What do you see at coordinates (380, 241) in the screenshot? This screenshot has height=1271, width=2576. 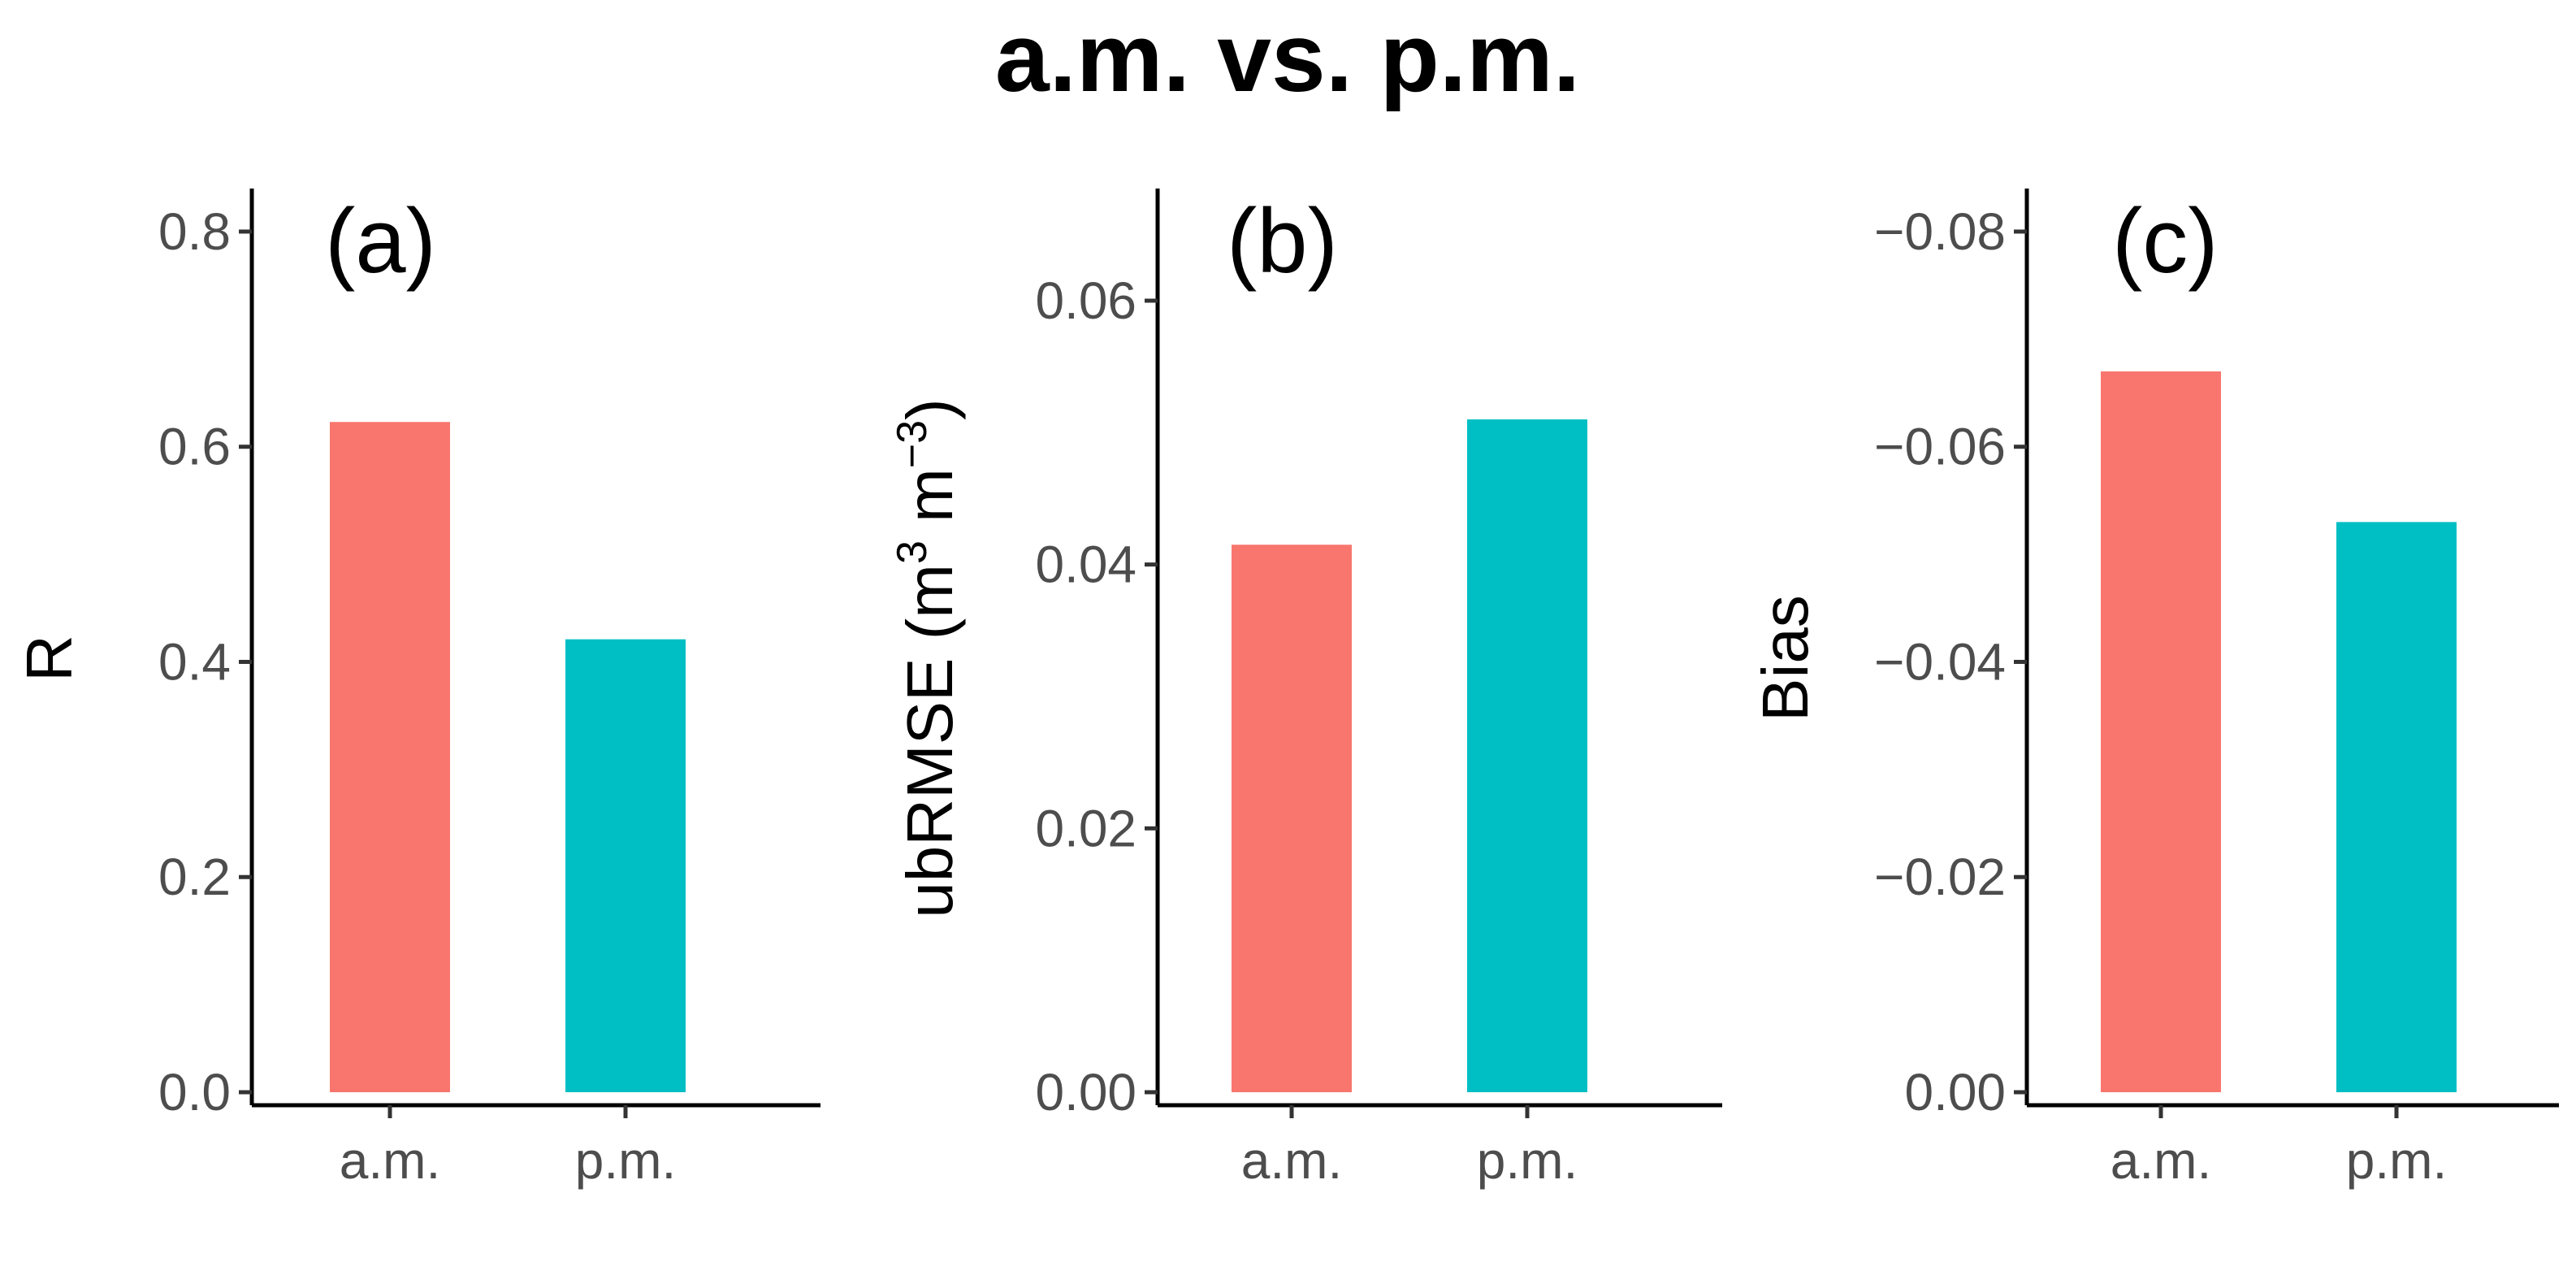 I see `panel-a-label: (a)` at bounding box center [380, 241].